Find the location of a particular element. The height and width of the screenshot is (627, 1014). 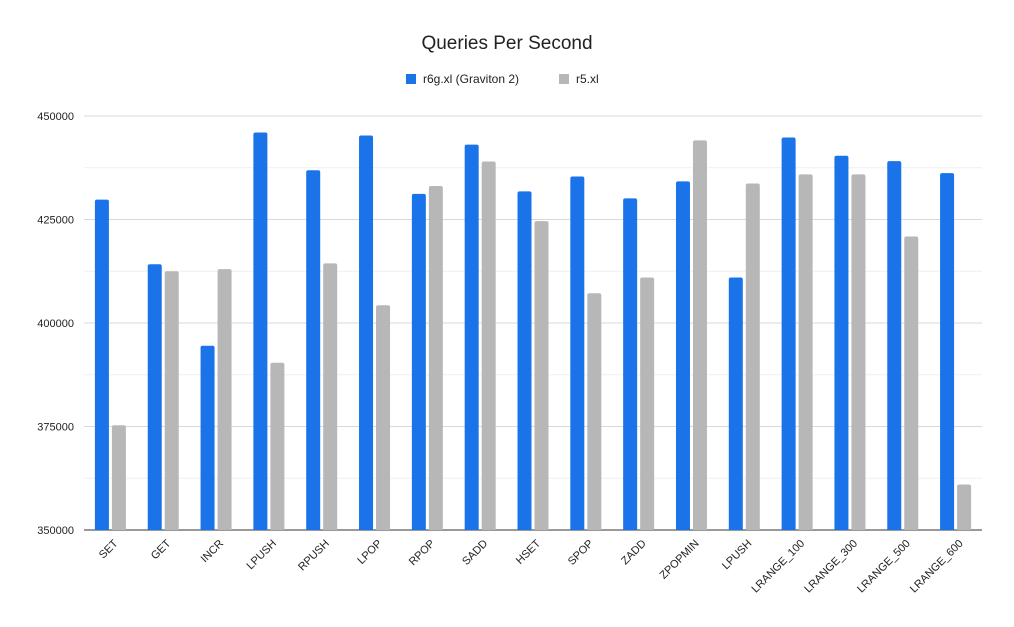

y-axis-ticks: 350000 375000 400000 425000 450000 is located at coordinates (55, 324).